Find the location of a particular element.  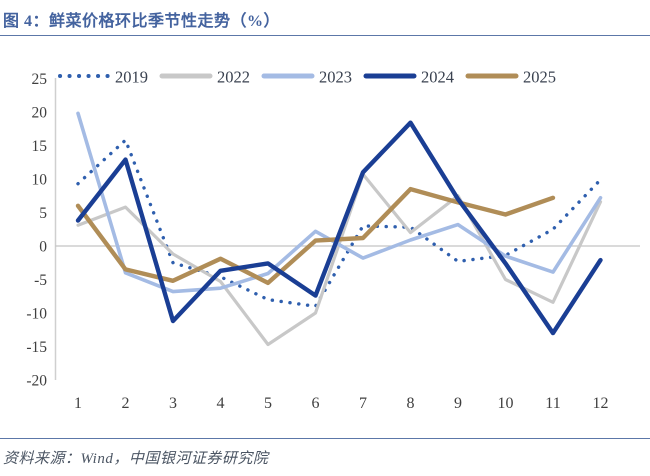

source-note: 资料来源：Wind，中国银河证券研究院 is located at coordinates (136, 459).